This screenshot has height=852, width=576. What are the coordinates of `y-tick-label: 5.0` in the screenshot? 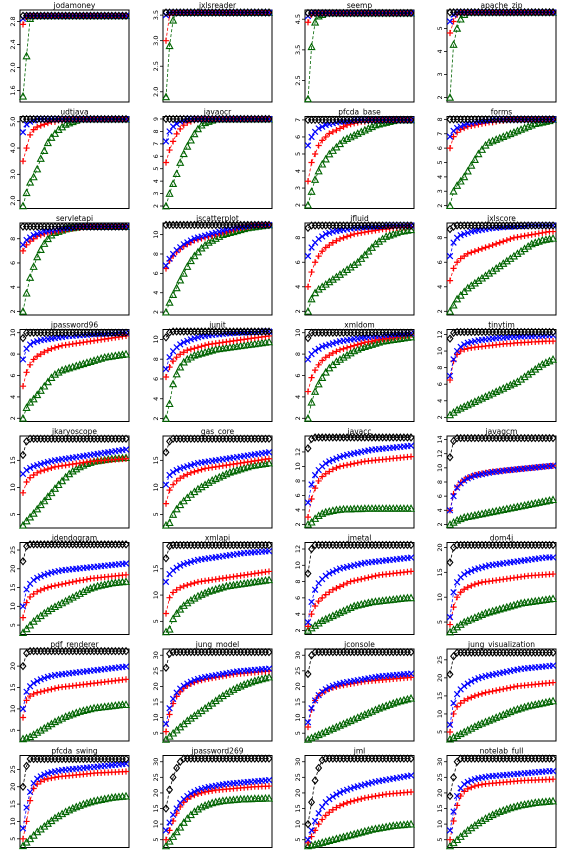 It's located at (13, 122).